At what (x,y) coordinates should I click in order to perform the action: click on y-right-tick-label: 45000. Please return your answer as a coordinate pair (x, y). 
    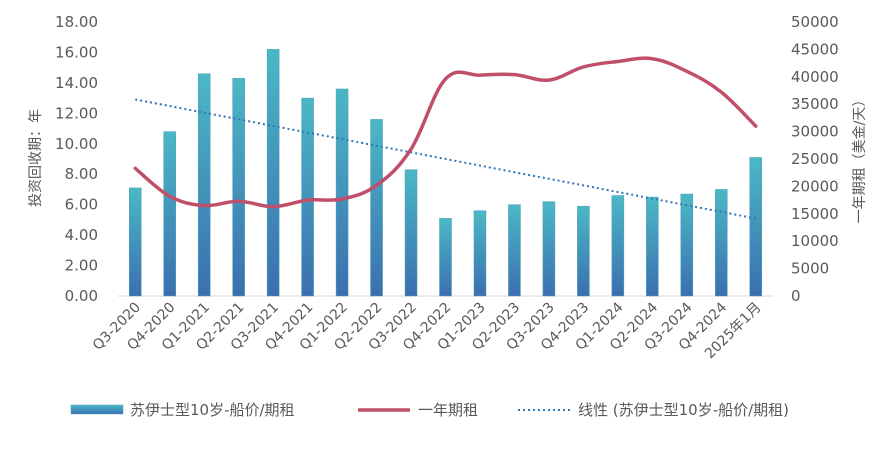
    Looking at the image, I should click on (815, 49).